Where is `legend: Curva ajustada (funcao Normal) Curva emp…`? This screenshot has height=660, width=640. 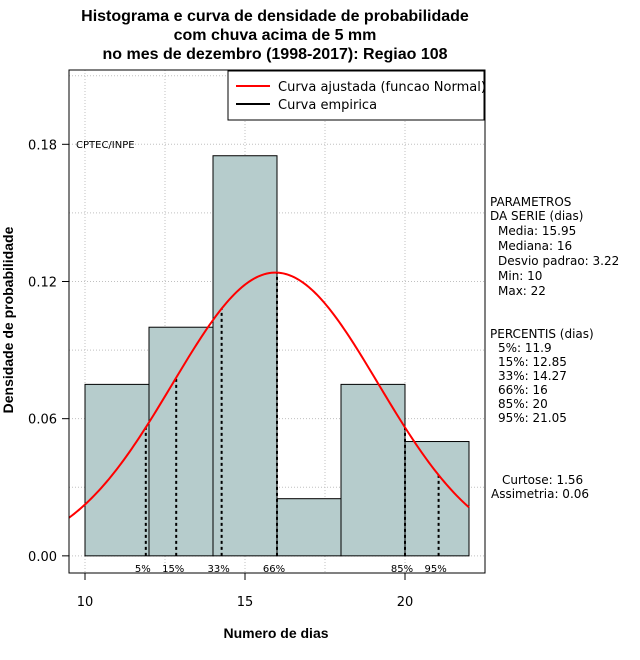 legend: Curva ajustada (funcao Normal) Curva emp… is located at coordinates (356, 95).